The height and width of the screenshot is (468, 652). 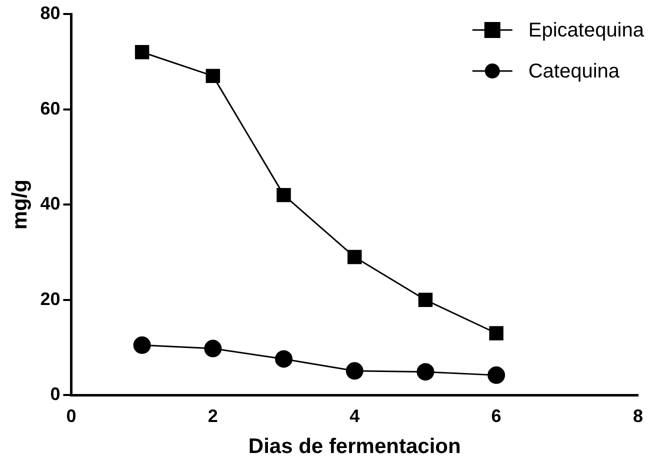 What do you see at coordinates (50, 12) in the screenshot?
I see `y-tick-label: 80` at bounding box center [50, 12].